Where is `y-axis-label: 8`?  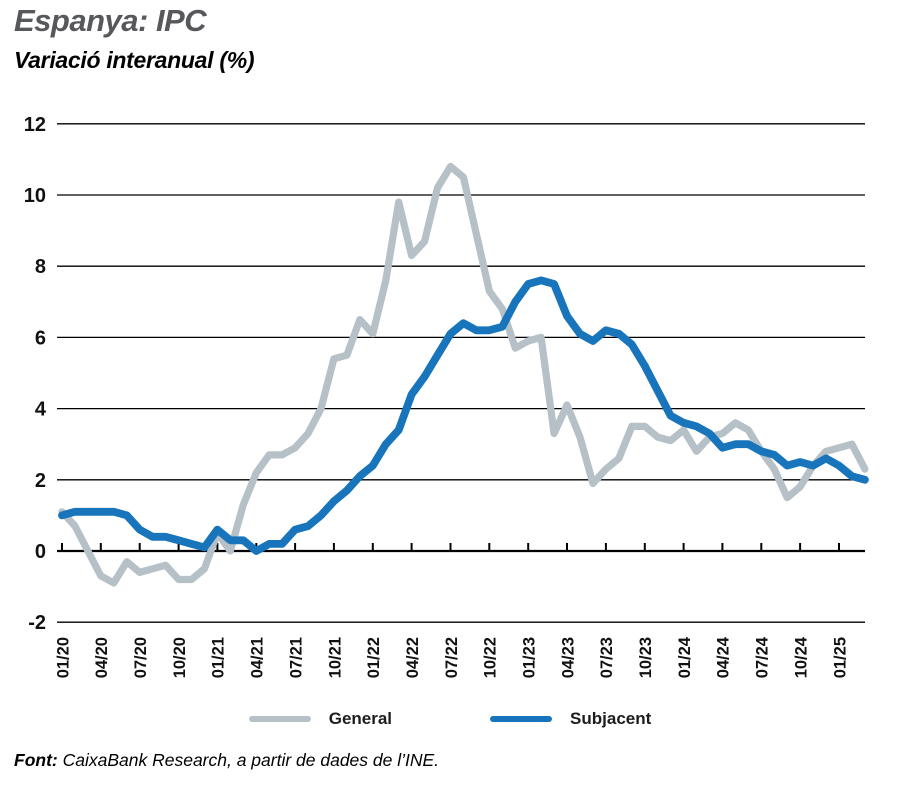
y-axis-label: 8 is located at coordinates (40, 267).